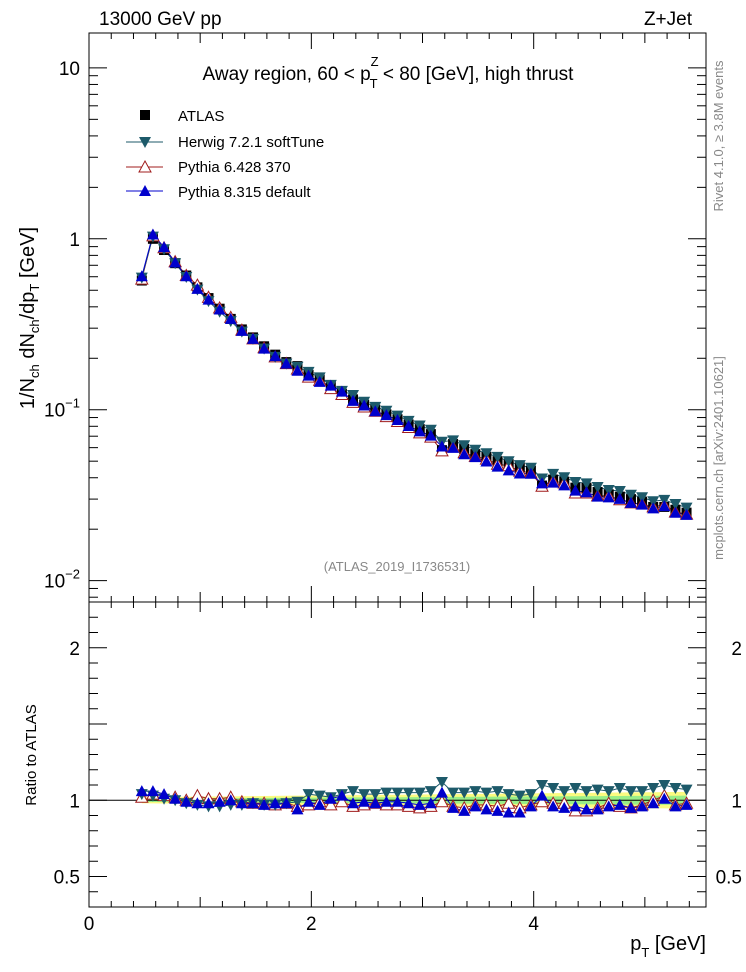  I want to click on ratio-tick-label-right: 2, so click(736, 649).